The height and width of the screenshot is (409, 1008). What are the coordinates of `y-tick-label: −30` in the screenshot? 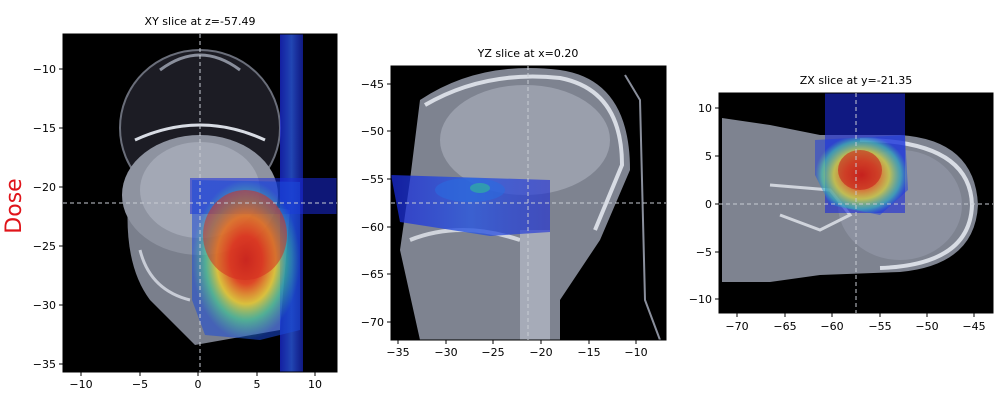 It's located at (44, 305).